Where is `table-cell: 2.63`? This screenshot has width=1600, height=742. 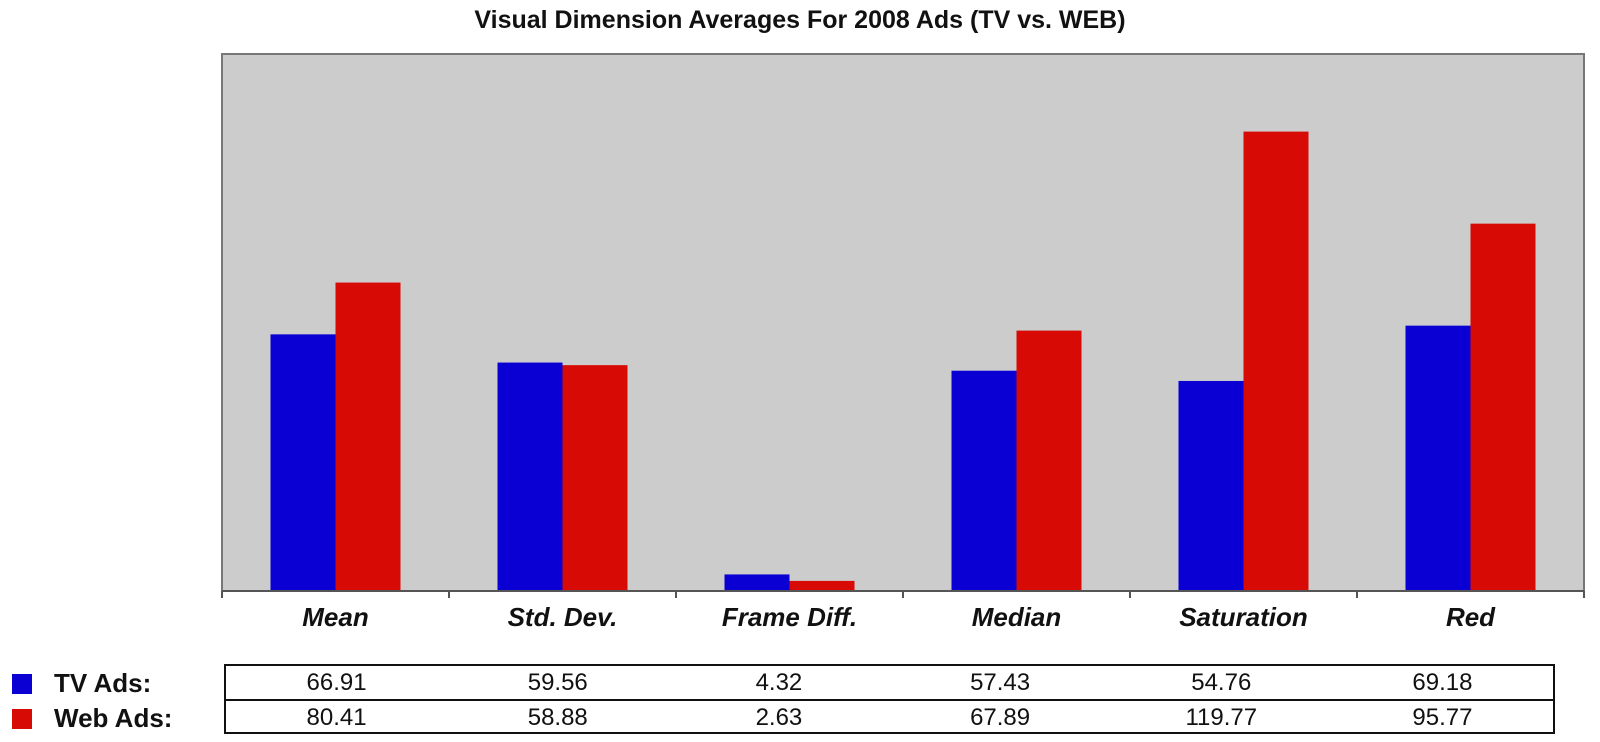
table-cell: 2.63 is located at coordinates (779, 717).